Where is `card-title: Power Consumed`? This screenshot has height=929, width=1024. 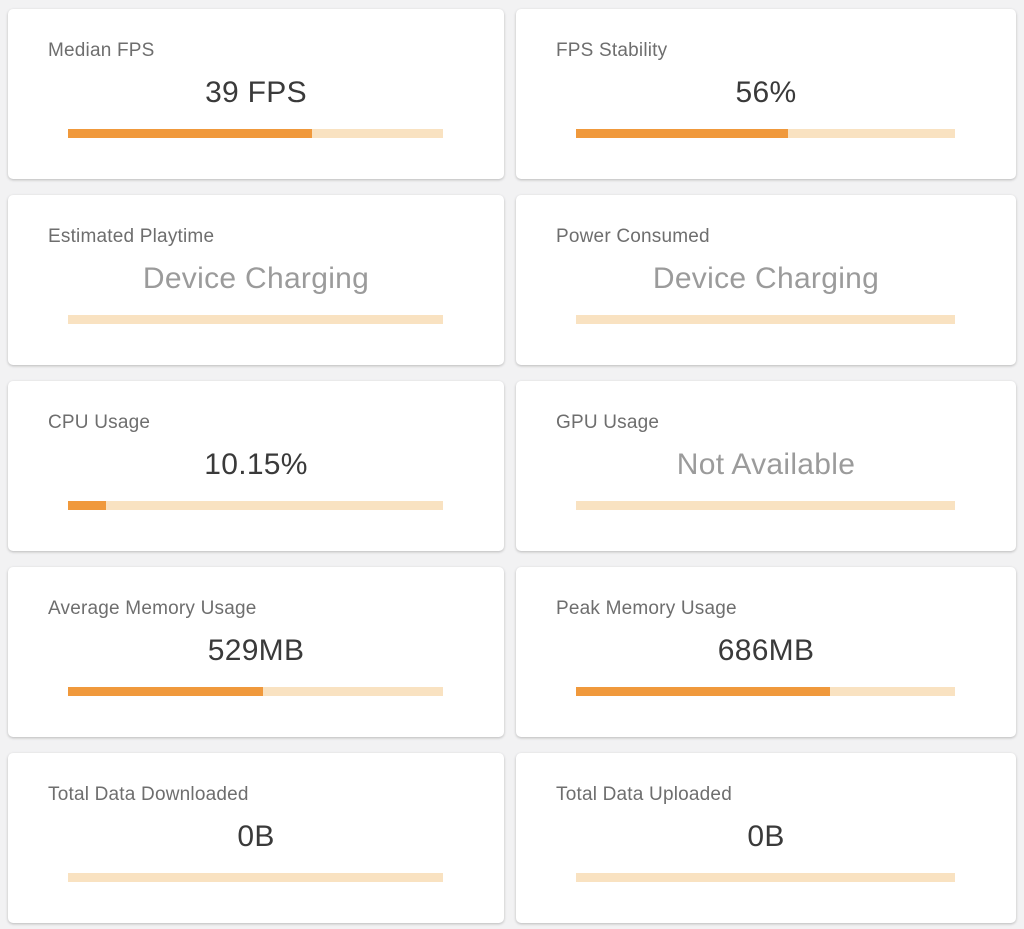
card-title: Power Consumed is located at coordinates (633, 236).